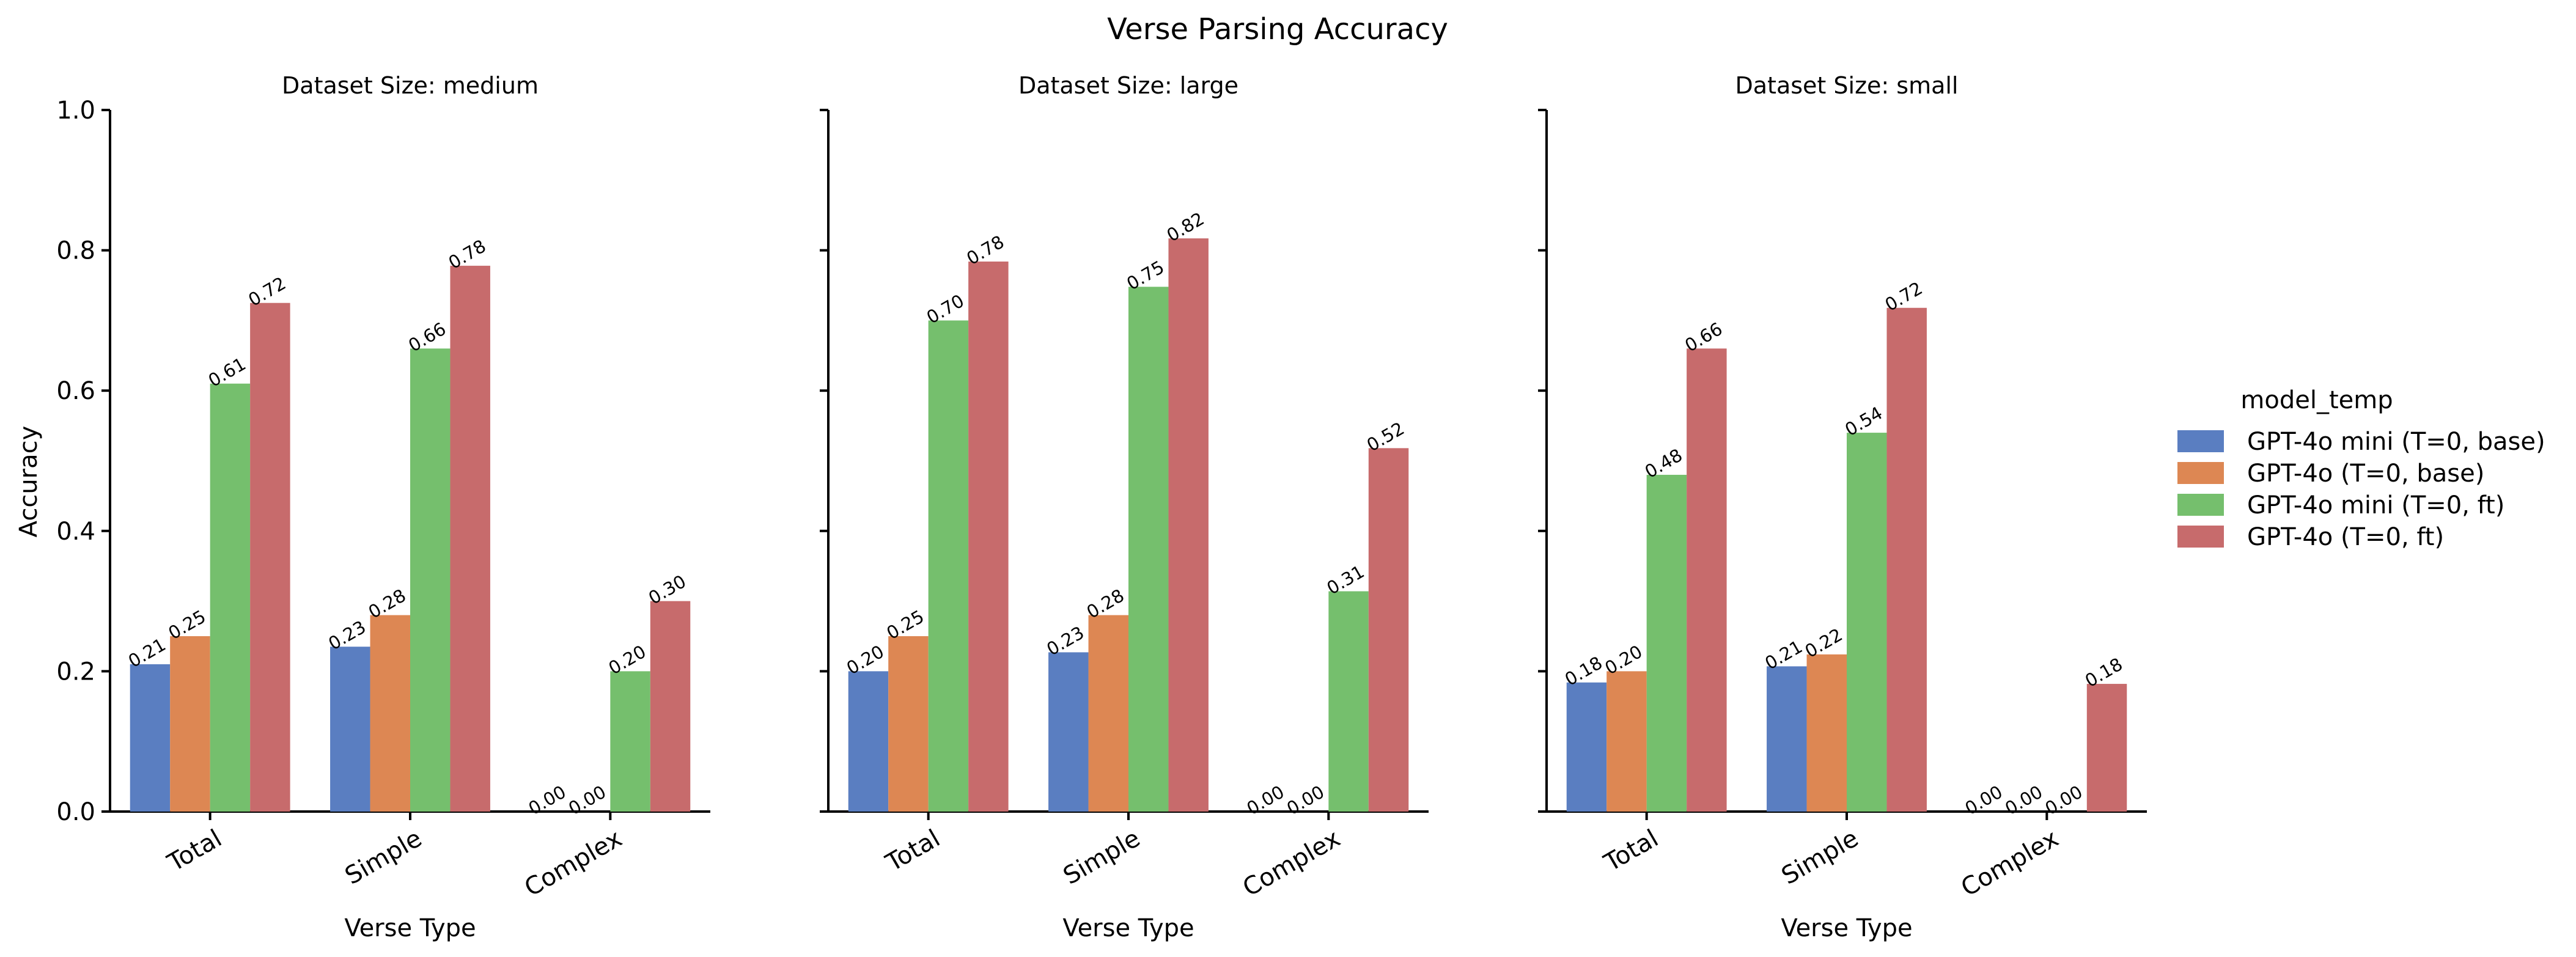 Image resolution: width=2576 pixels, height=957 pixels. I want to click on y-tick-label: 0.0, so click(75, 812).